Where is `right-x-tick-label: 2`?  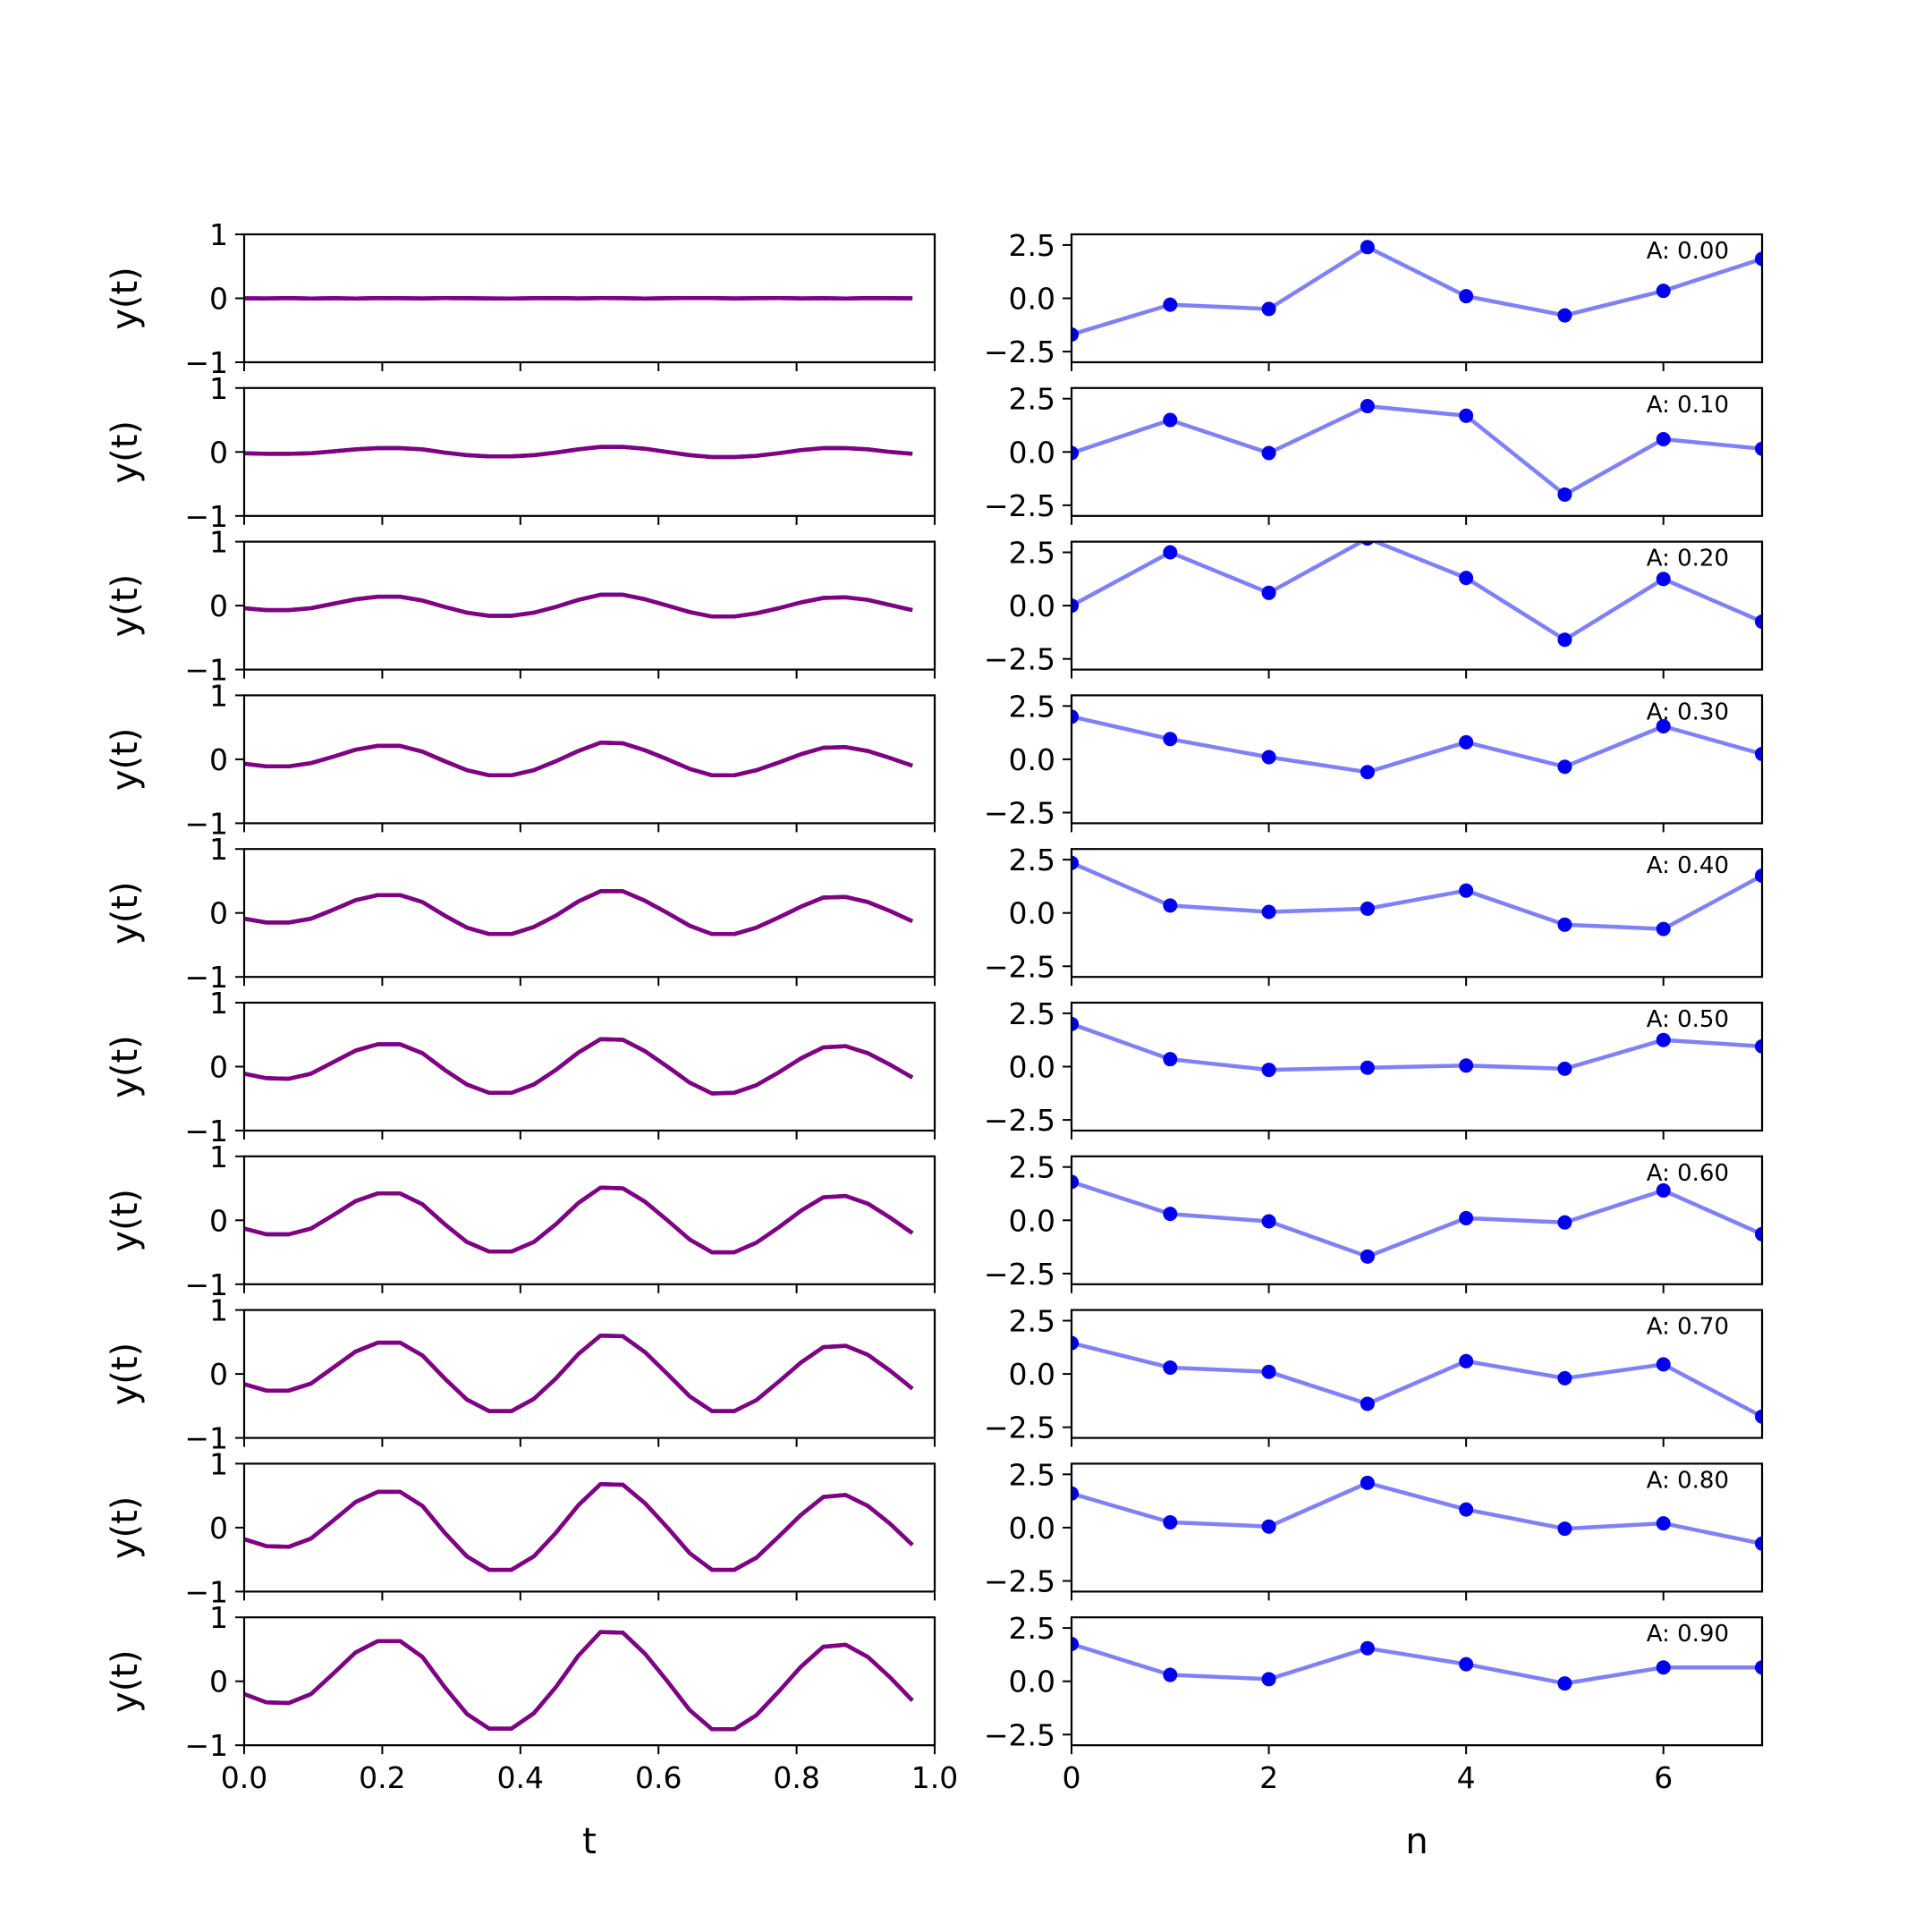
right-x-tick-label: 2 is located at coordinates (1268, 1777).